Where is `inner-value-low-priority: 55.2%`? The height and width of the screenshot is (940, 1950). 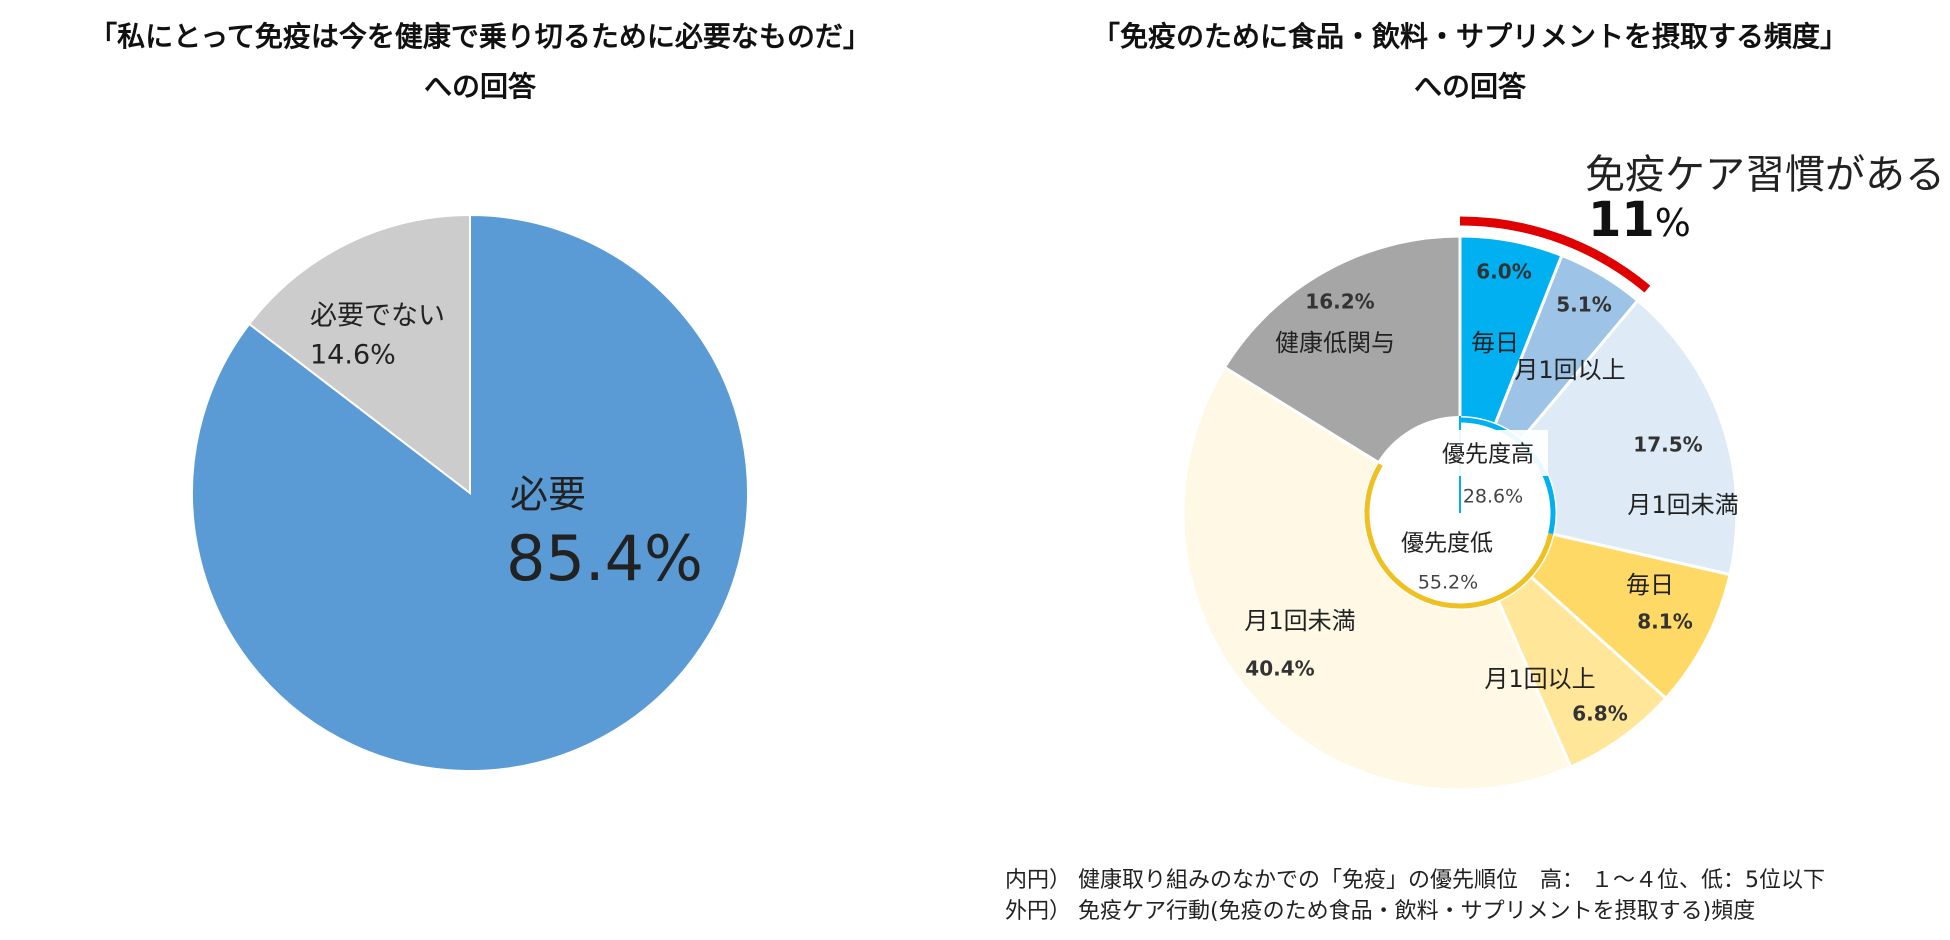 inner-value-low-priority: 55.2% is located at coordinates (1448, 583).